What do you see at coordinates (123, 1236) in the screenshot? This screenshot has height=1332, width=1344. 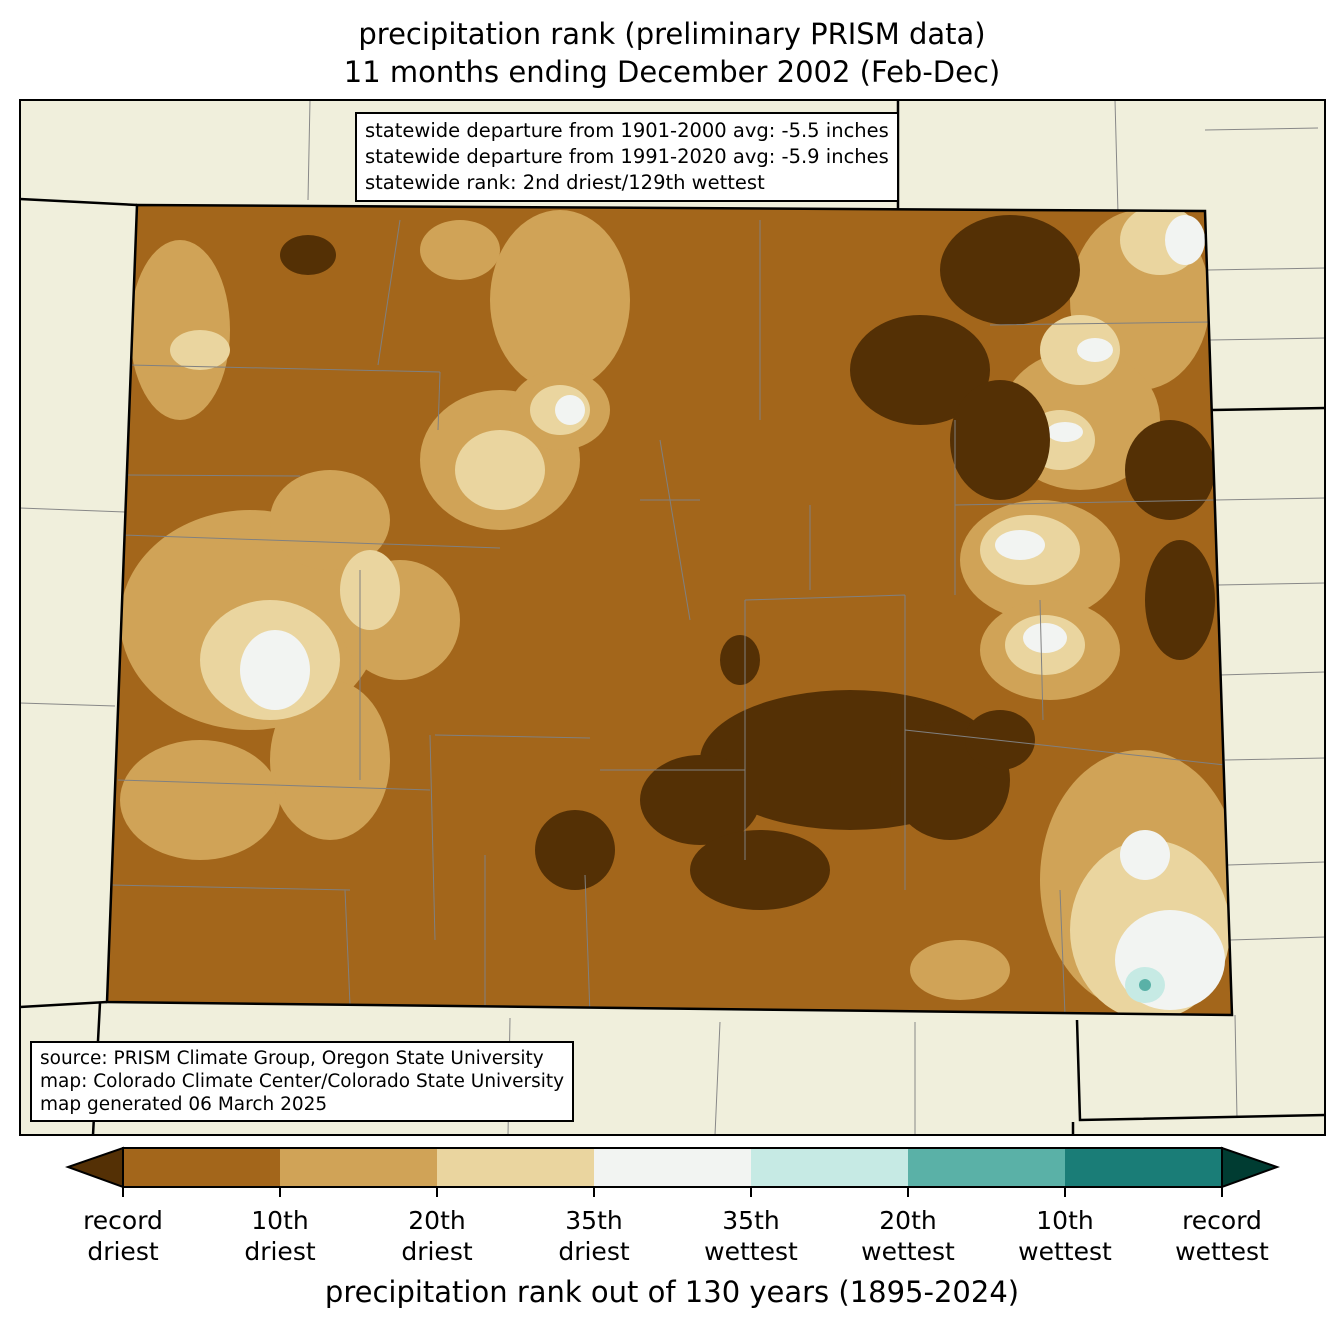 I see `colorbar-tick-label: record driest` at bounding box center [123, 1236].